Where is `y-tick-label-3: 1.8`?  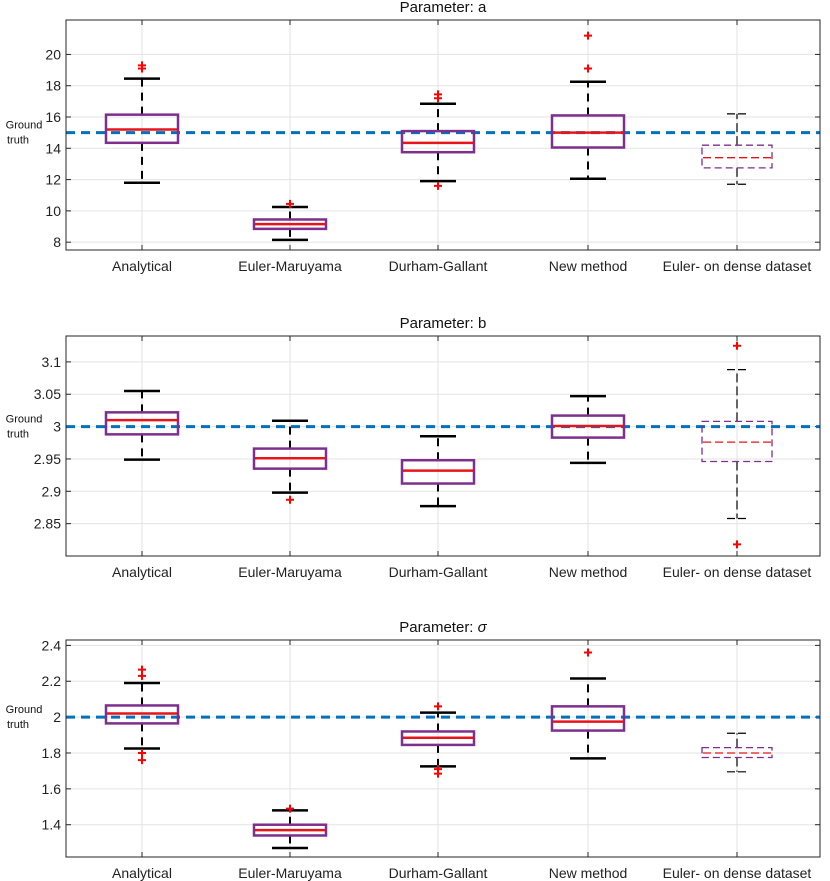
y-tick-label-3: 1.8 is located at coordinates (52, 753).